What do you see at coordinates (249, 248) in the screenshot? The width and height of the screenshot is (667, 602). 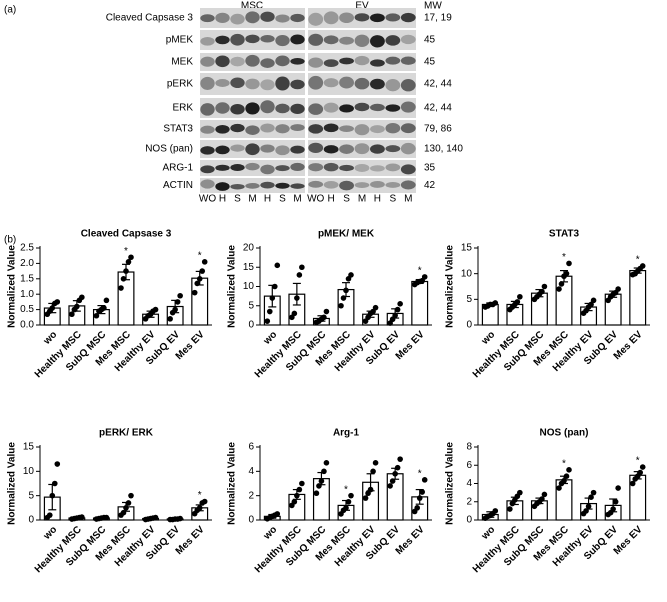 I see `y-tick-label: 20` at bounding box center [249, 248].